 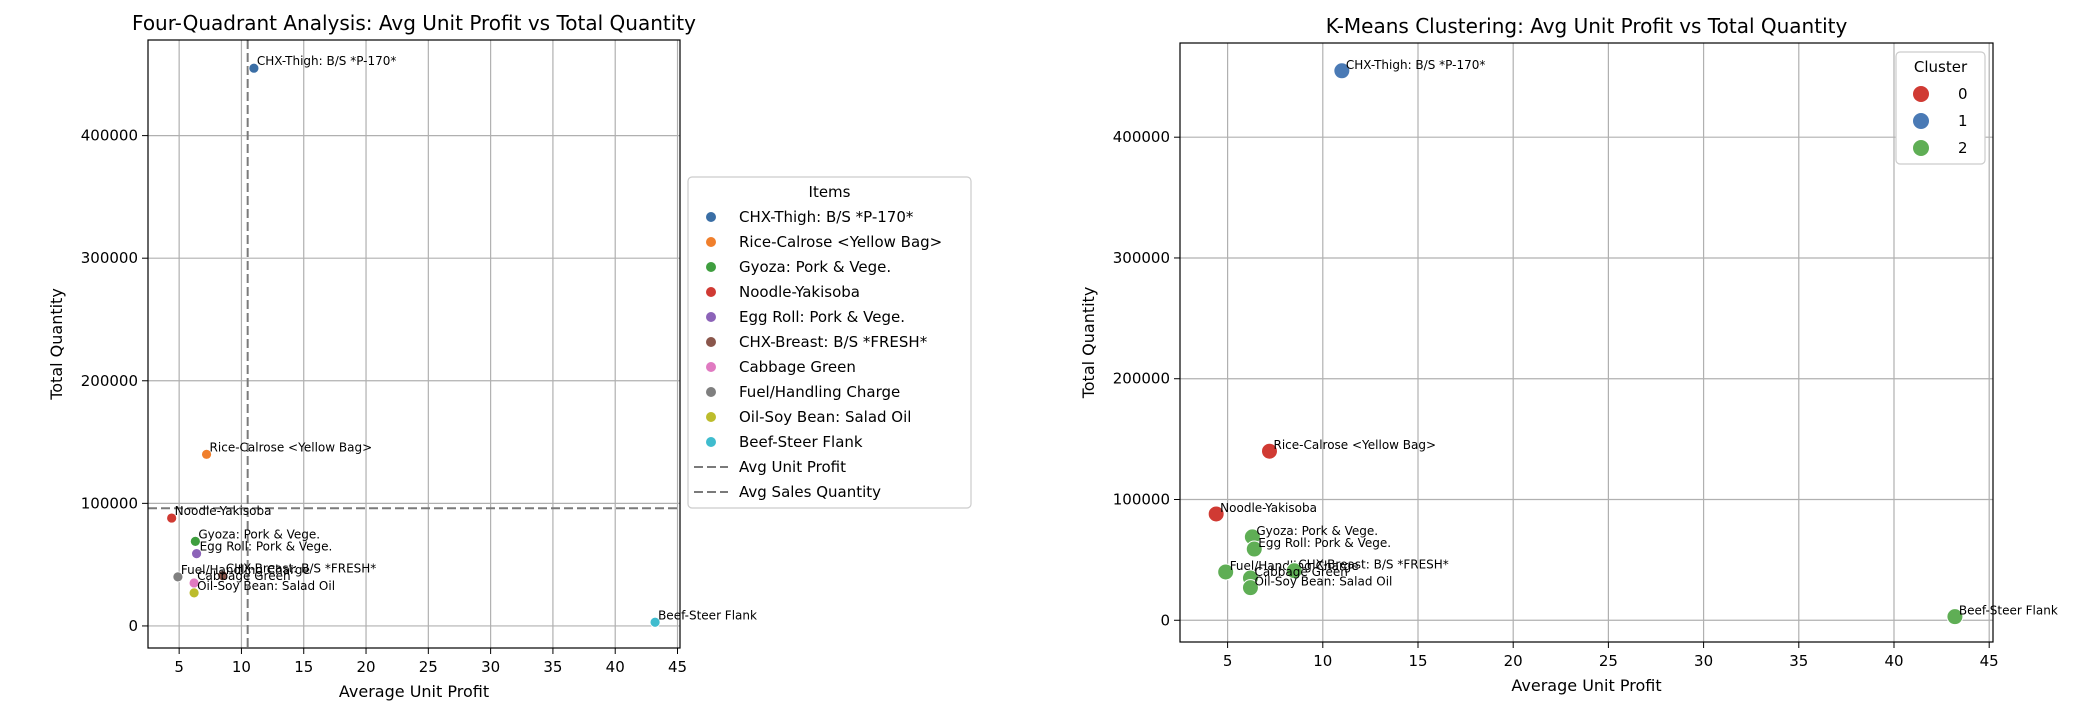 I want to click on legend: Cluster 0 1 2, so click(x=1940, y=108).